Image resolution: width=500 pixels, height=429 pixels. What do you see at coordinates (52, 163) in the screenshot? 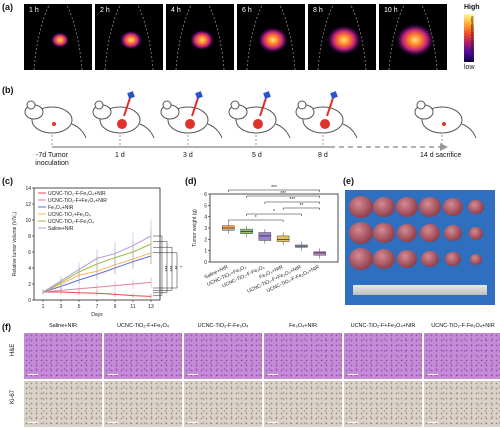
I see `timeline-label-inoculation-l2: inoculation` at bounding box center [52, 163].